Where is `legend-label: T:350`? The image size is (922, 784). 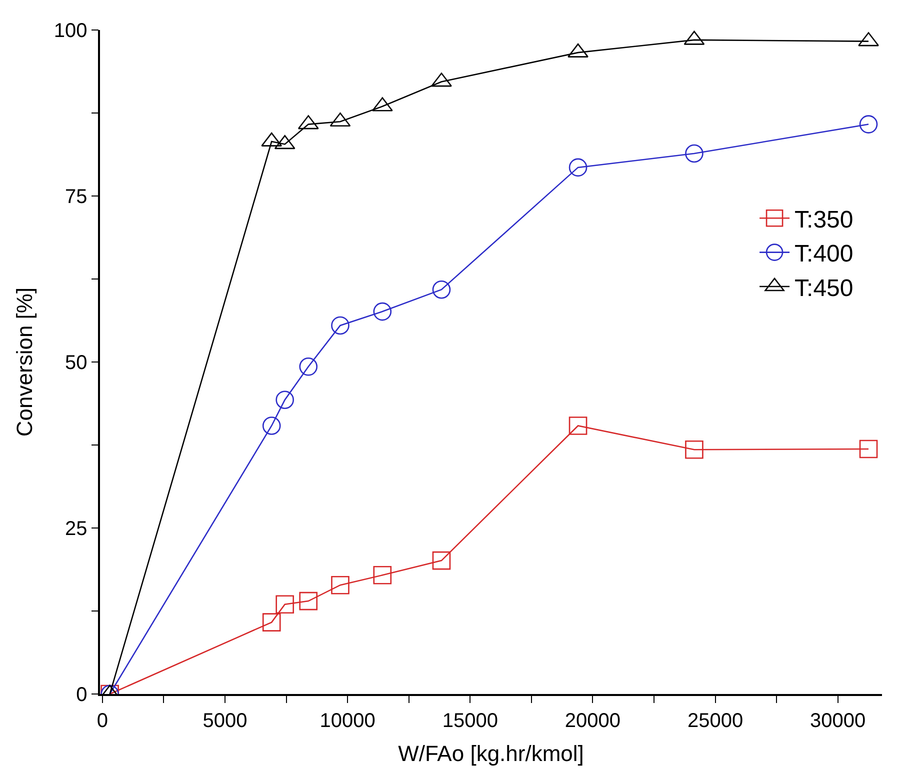
legend-label: T:350 is located at coordinates (824, 220).